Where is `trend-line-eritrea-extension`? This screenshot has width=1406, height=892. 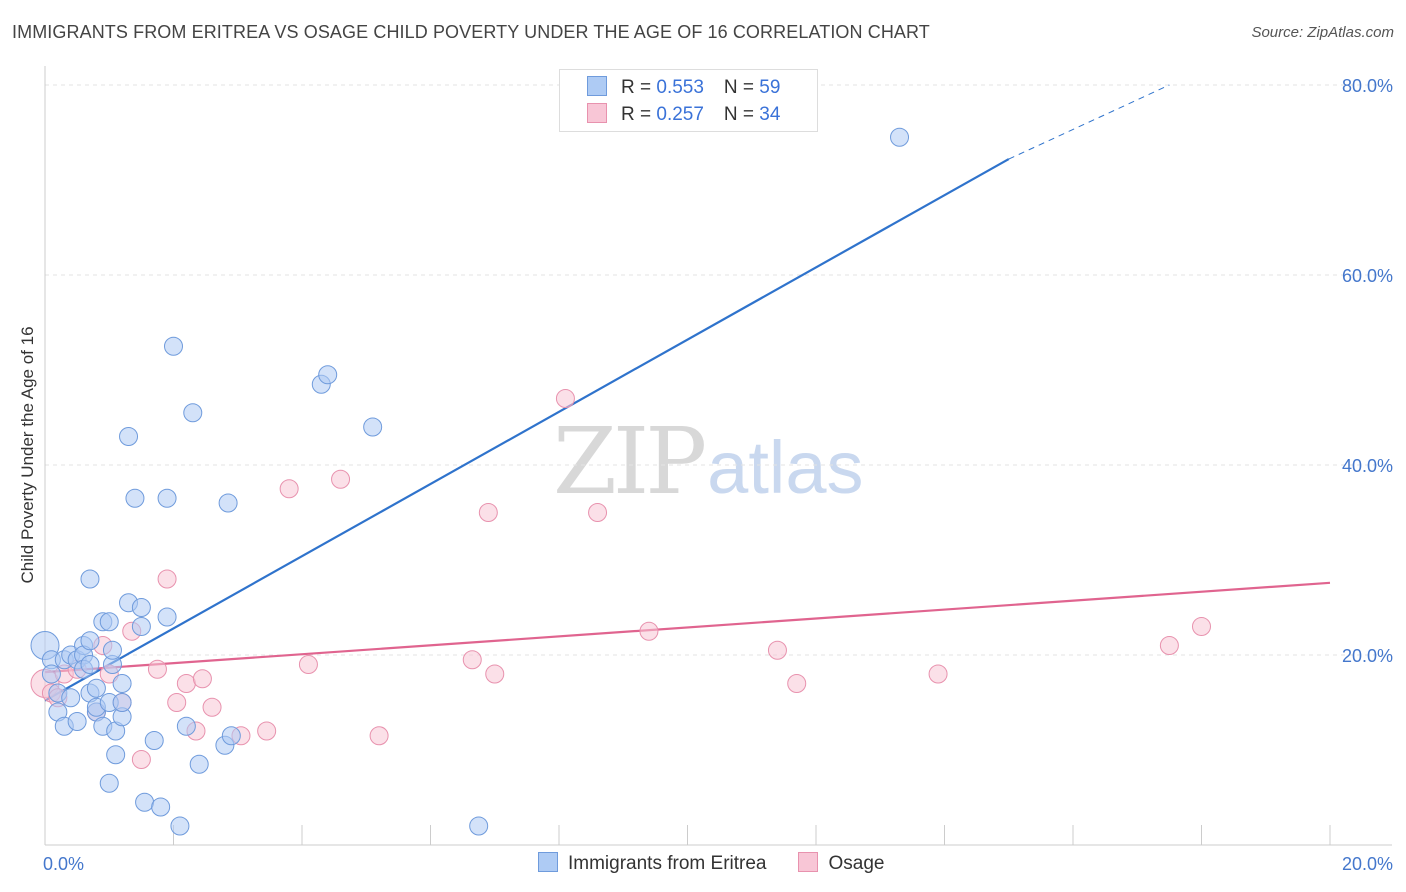 trend-line-eritrea-extension is located at coordinates (1089, 122).